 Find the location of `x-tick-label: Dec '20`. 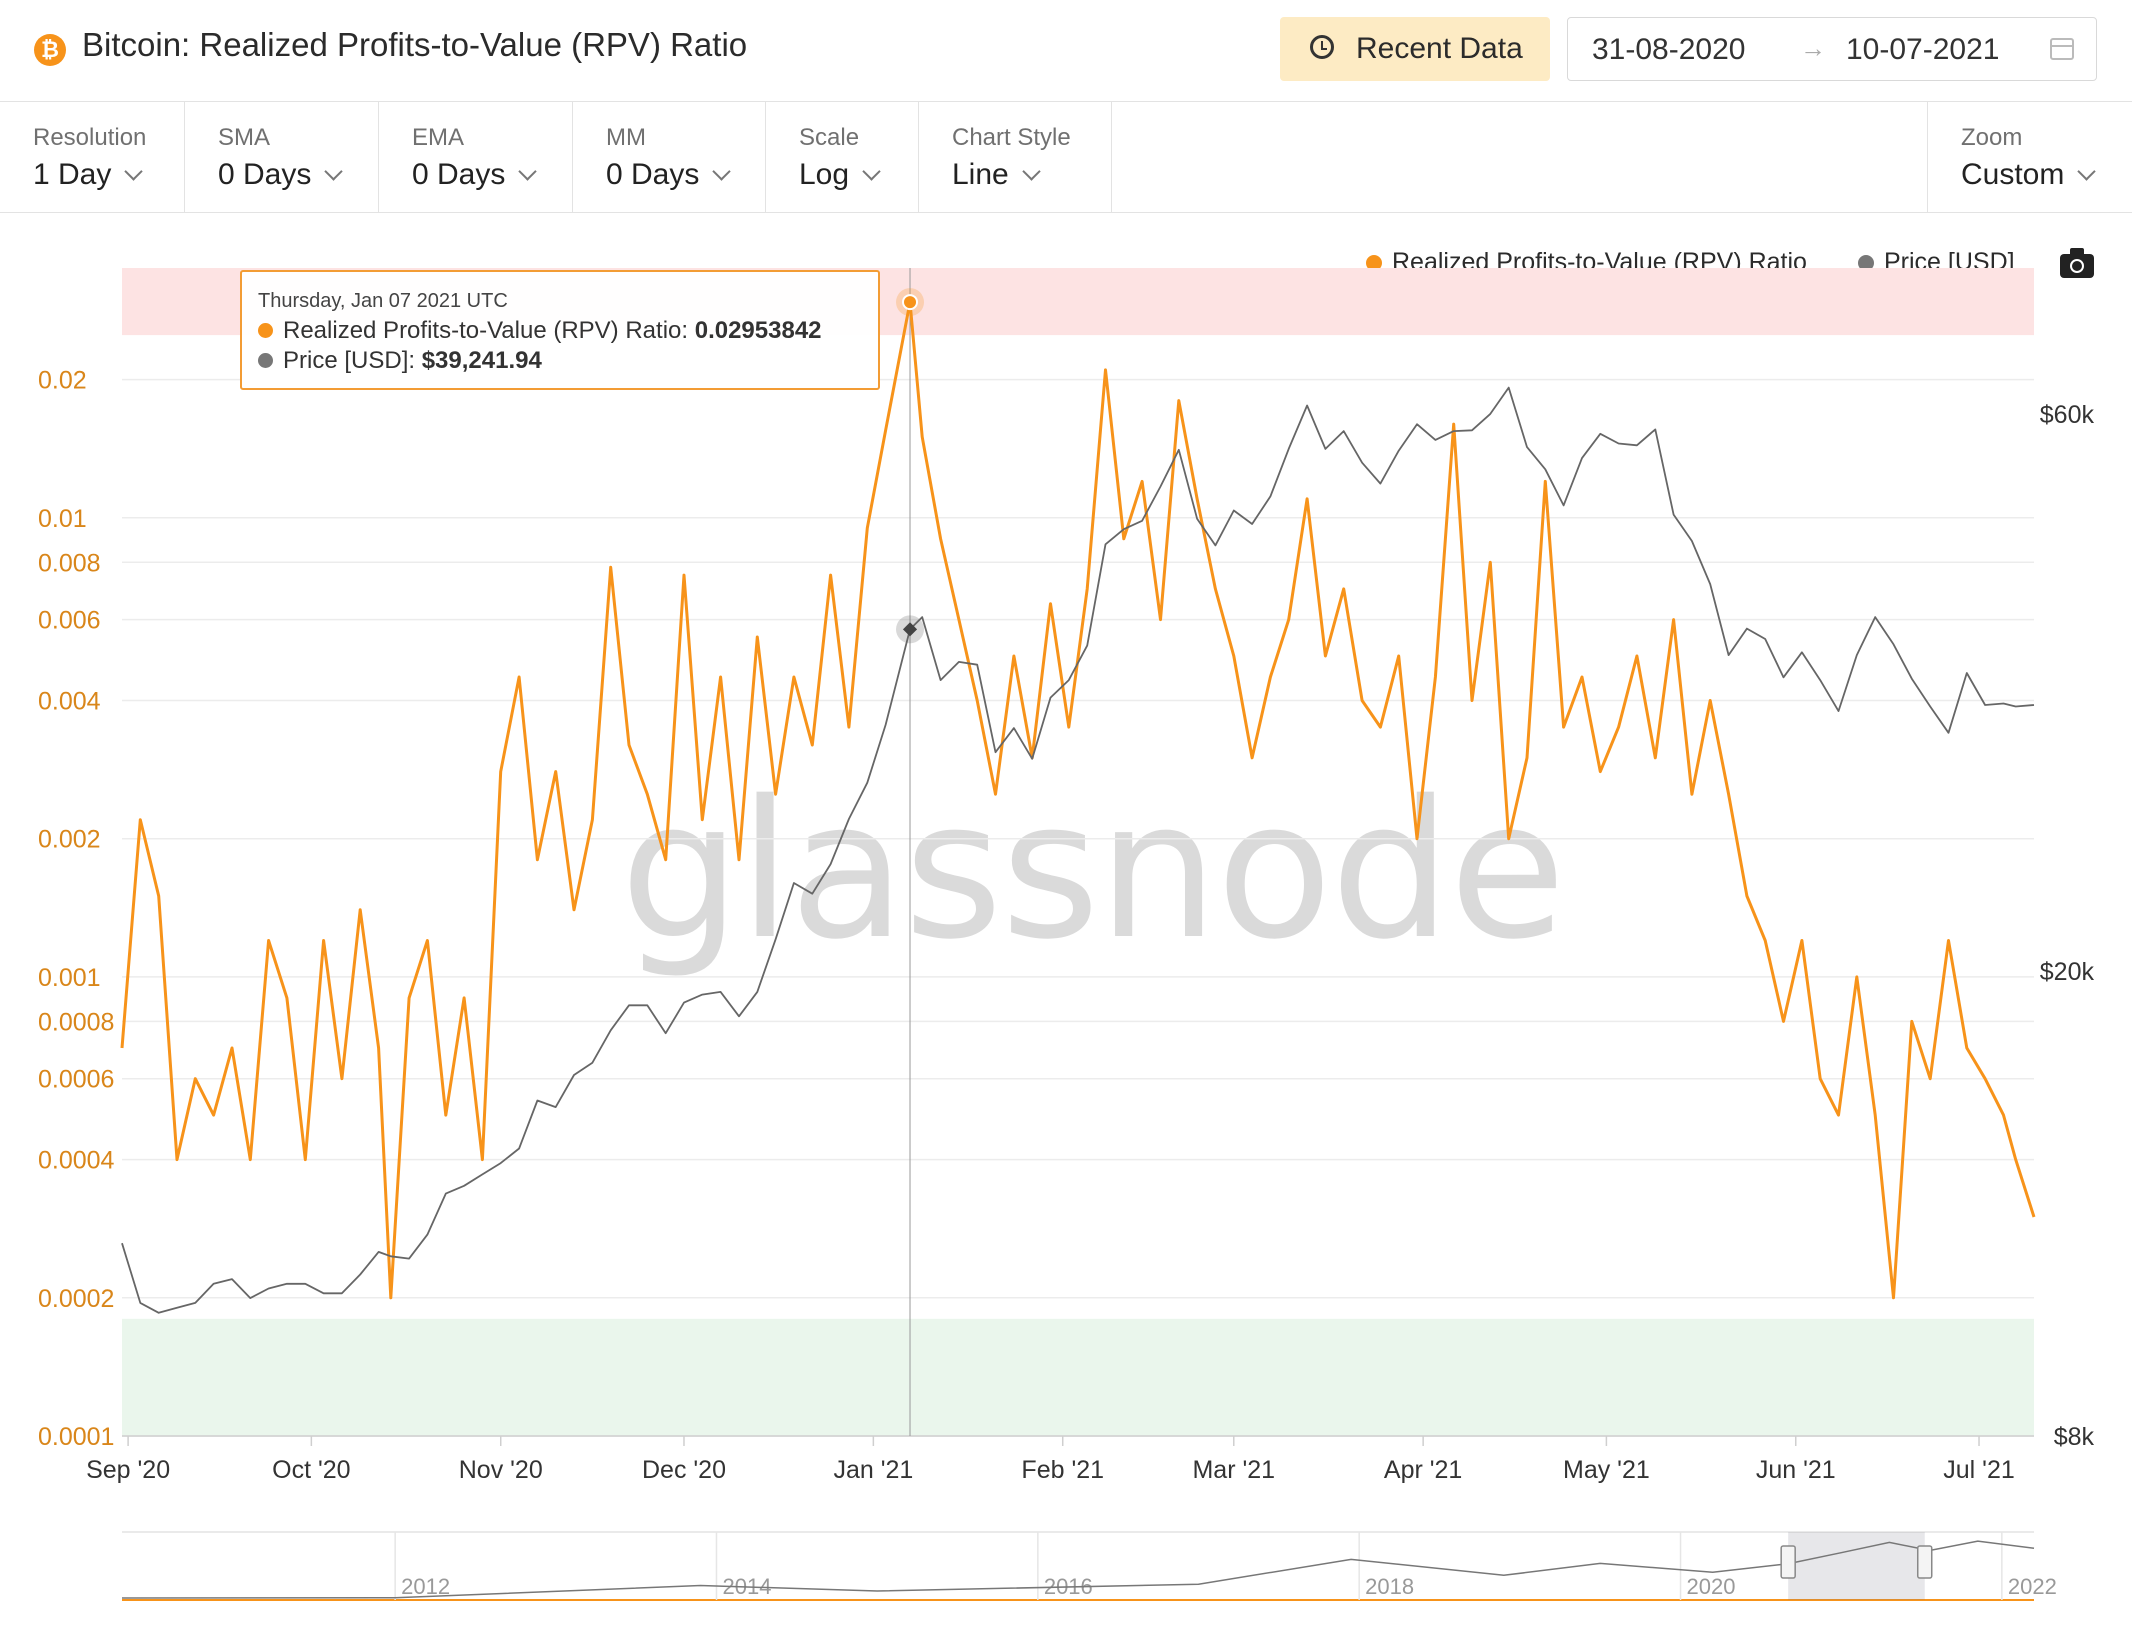

x-tick-label: Dec '20 is located at coordinates (684, 1470).